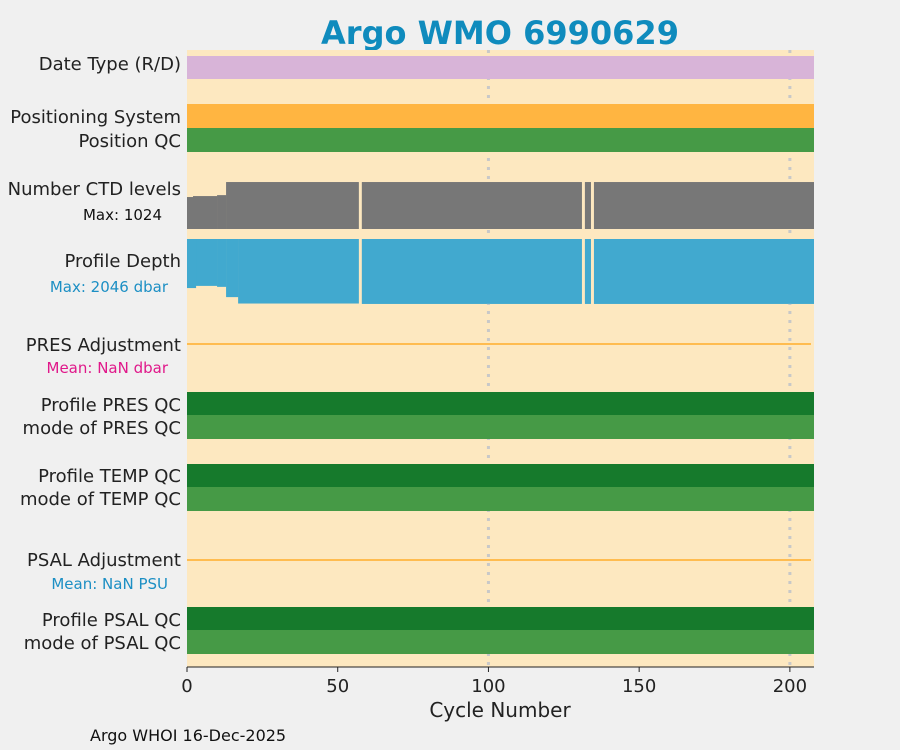 The width and height of the screenshot is (900, 750). I want to click on sublabel-pres-mean: Mean: NaN dbar, so click(108, 368).